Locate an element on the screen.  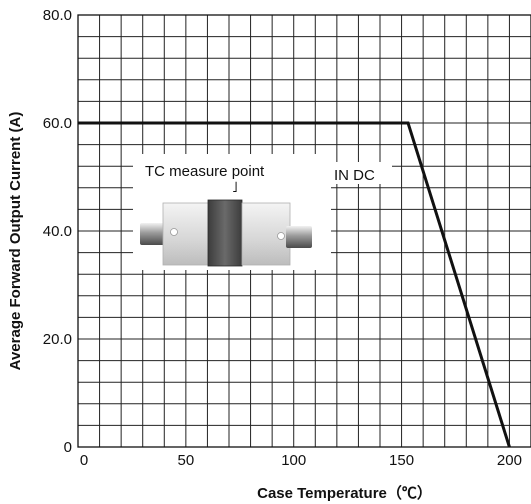
inset-label: TC measure point is located at coordinates (205, 171).